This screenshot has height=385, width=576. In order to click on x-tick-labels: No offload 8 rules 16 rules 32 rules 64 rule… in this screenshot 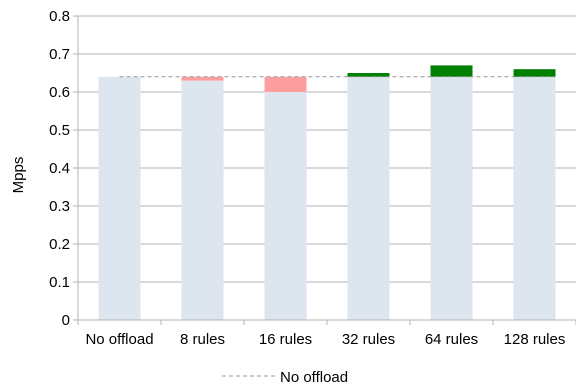, I will do `click(325, 339)`.